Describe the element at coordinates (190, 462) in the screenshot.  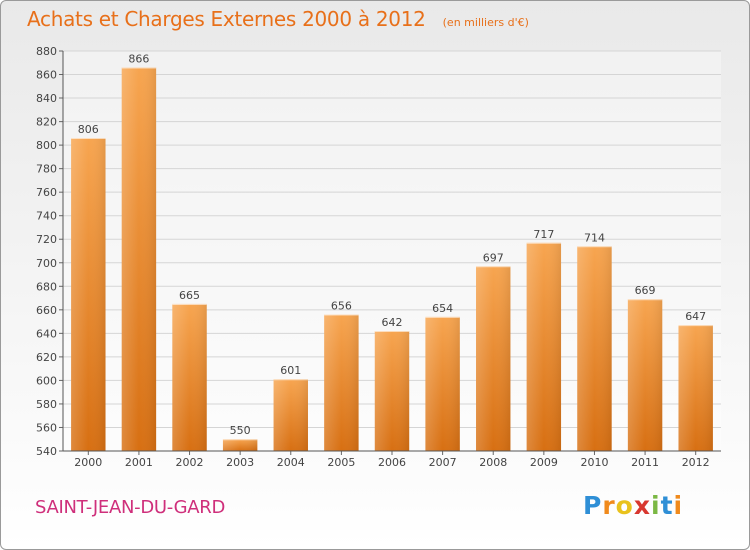
I see `x-tick-label: 2002` at that location.